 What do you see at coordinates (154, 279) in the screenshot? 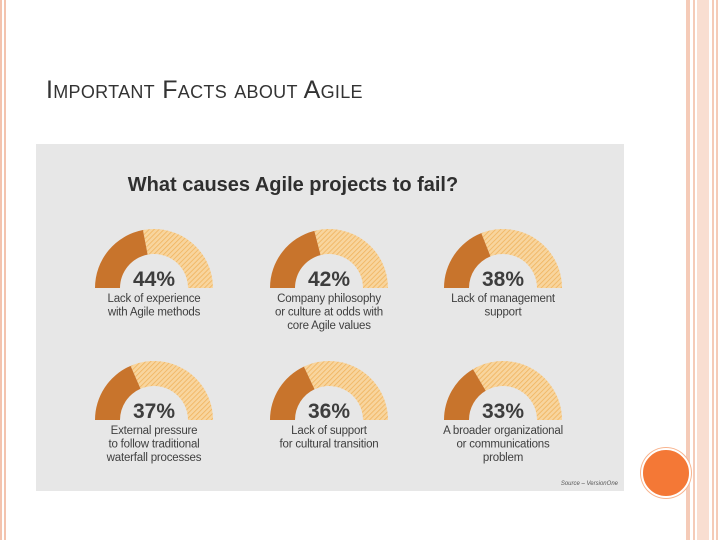
I see `gauge-value-label: 44%` at bounding box center [154, 279].